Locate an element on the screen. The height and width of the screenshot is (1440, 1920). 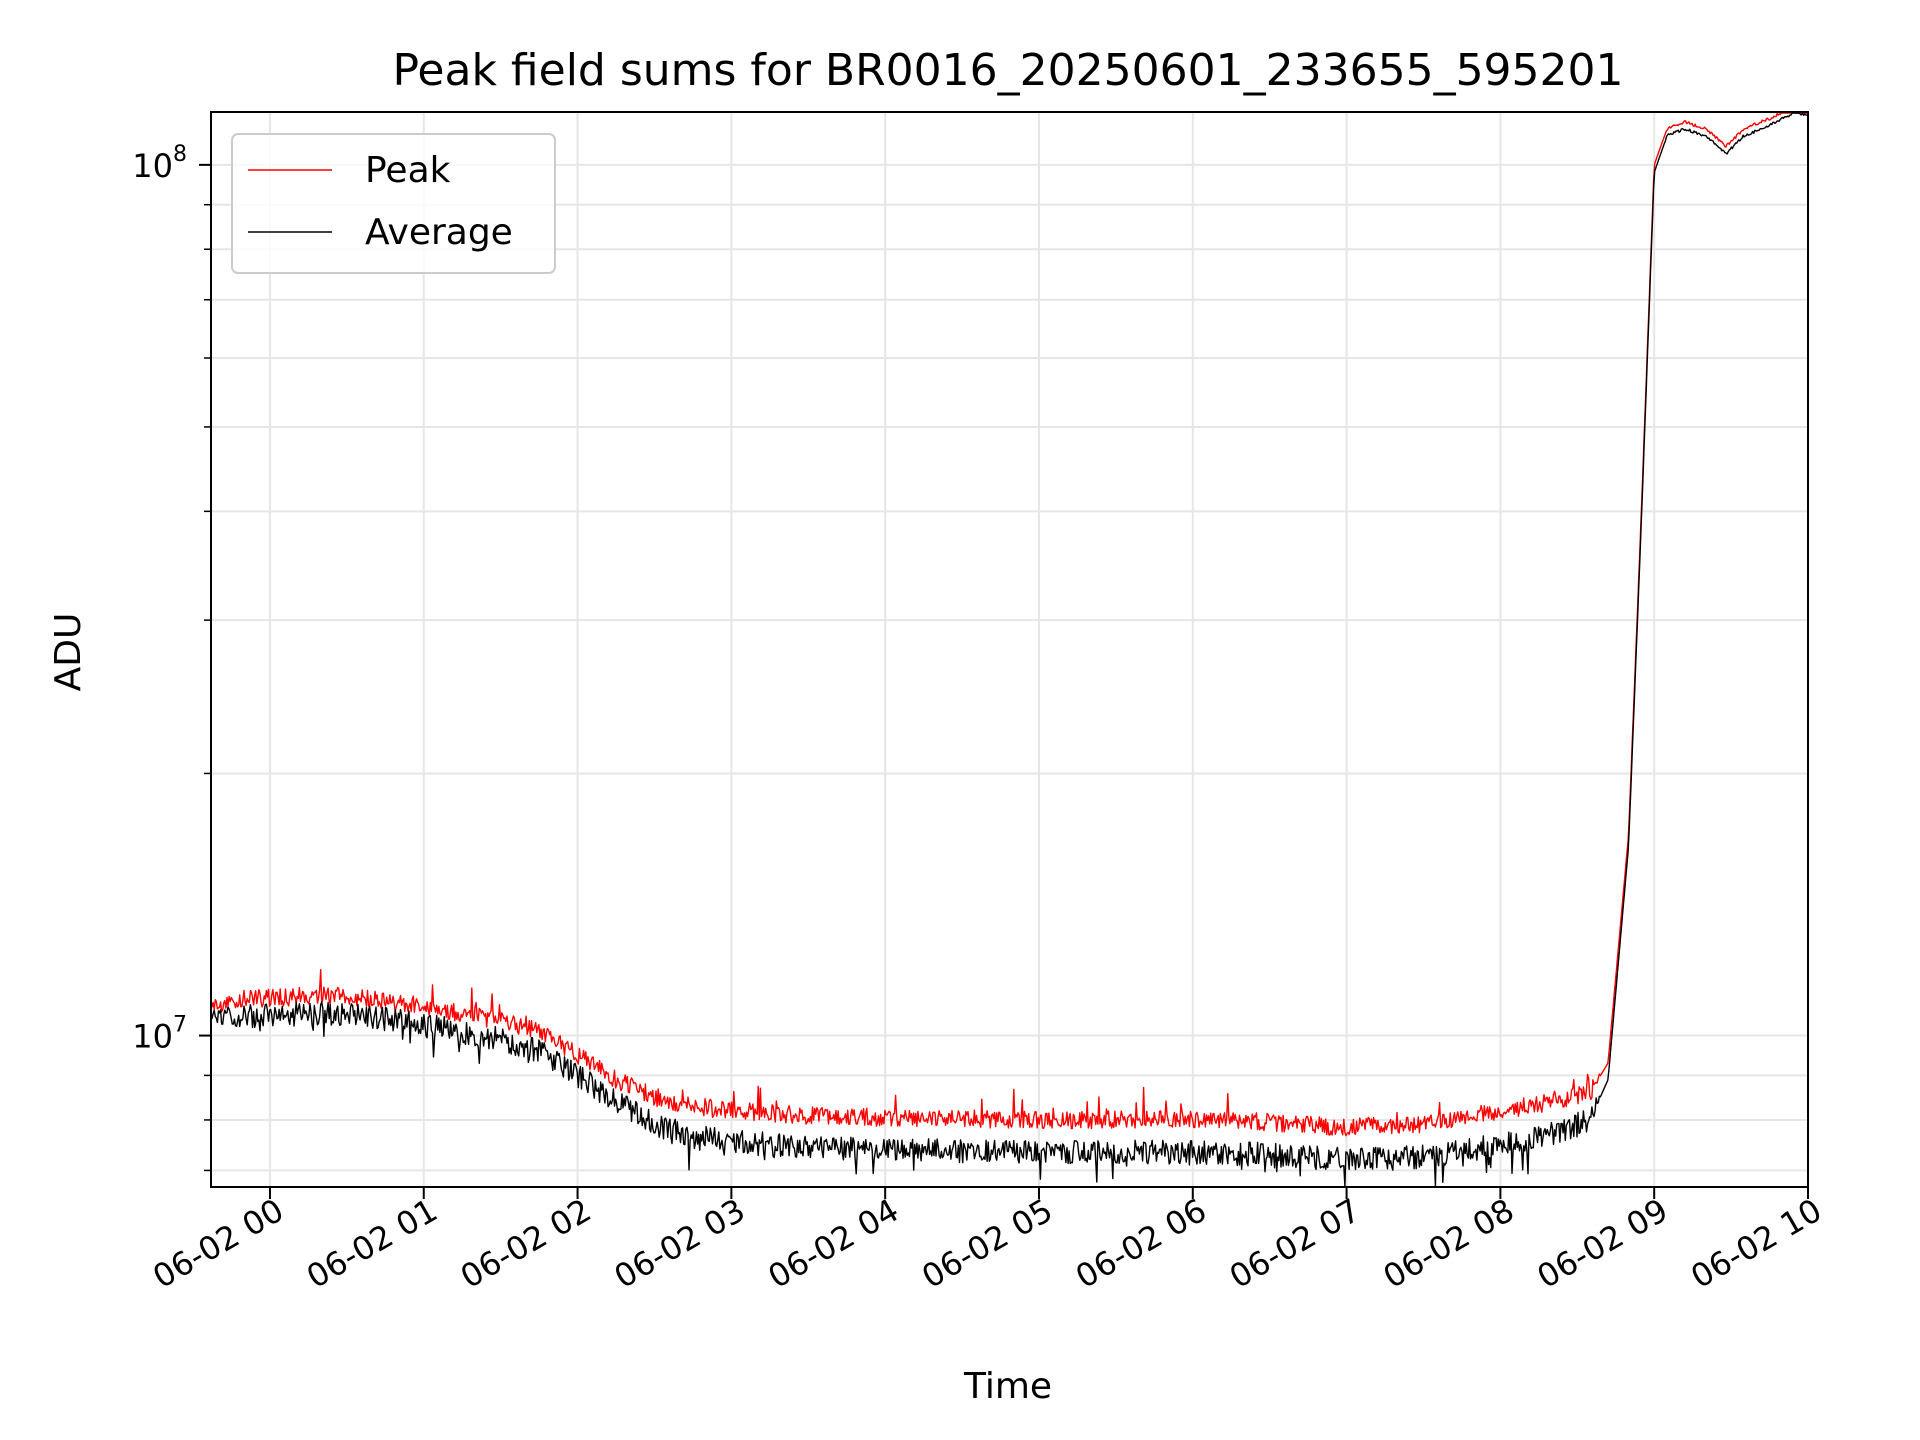
legend: Peak Average is located at coordinates (393, 203).